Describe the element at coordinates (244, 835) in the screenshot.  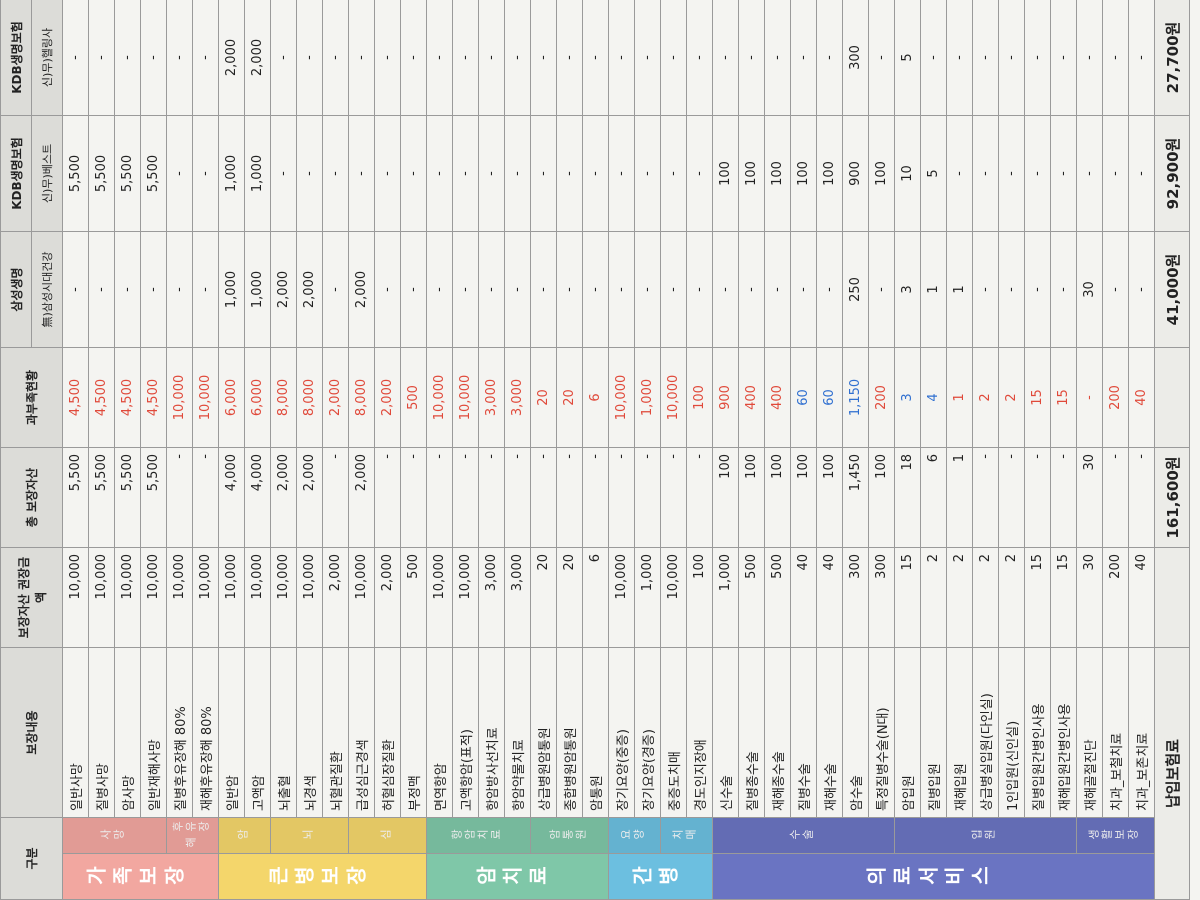
I see `sub-cell: 암` at that location.